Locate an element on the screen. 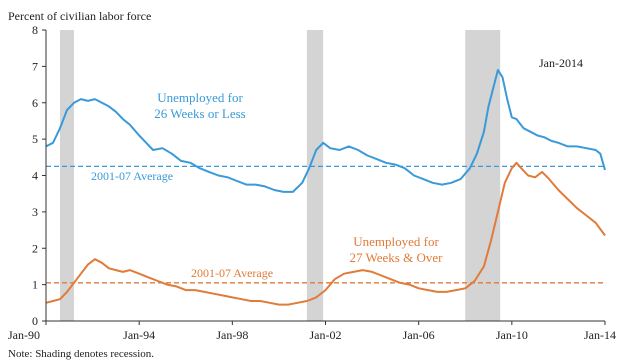  y-tick-label: 6 is located at coordinates (35, 103).